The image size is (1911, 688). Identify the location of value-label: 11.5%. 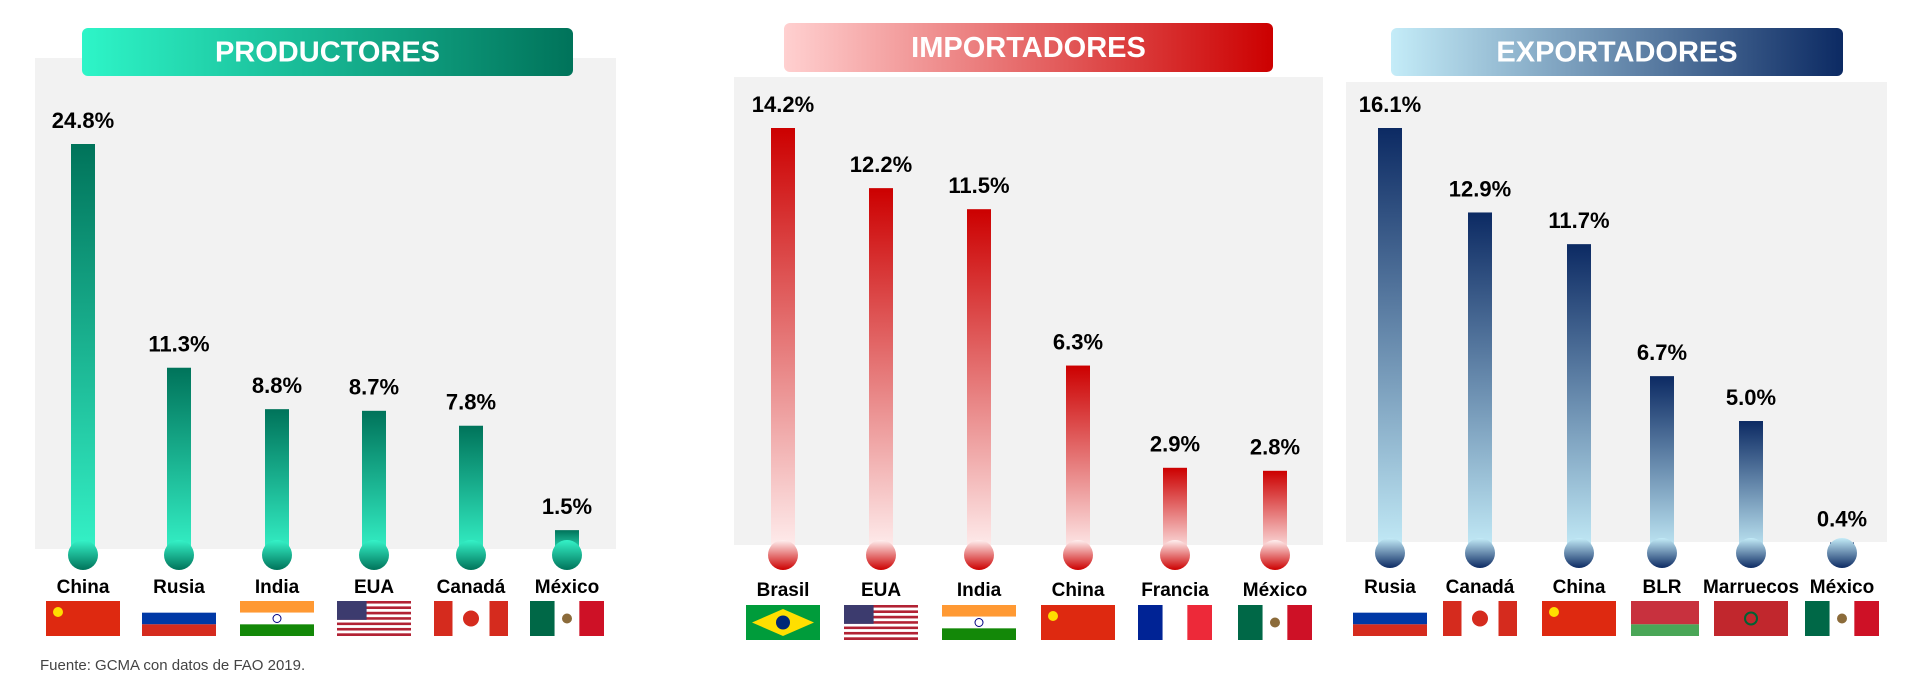
(978, 185).